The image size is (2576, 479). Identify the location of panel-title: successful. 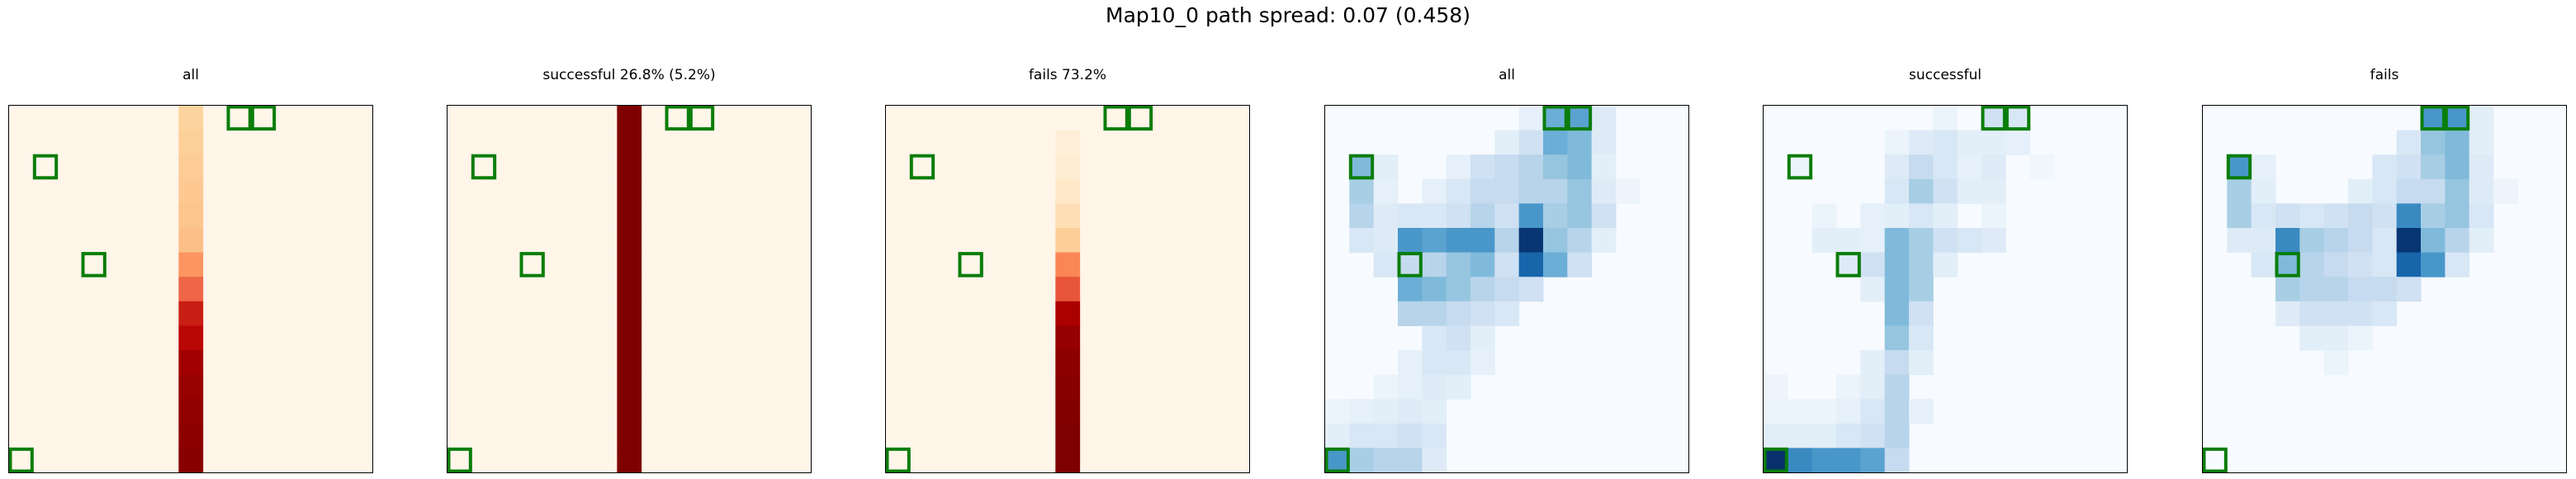
(1945, 75).